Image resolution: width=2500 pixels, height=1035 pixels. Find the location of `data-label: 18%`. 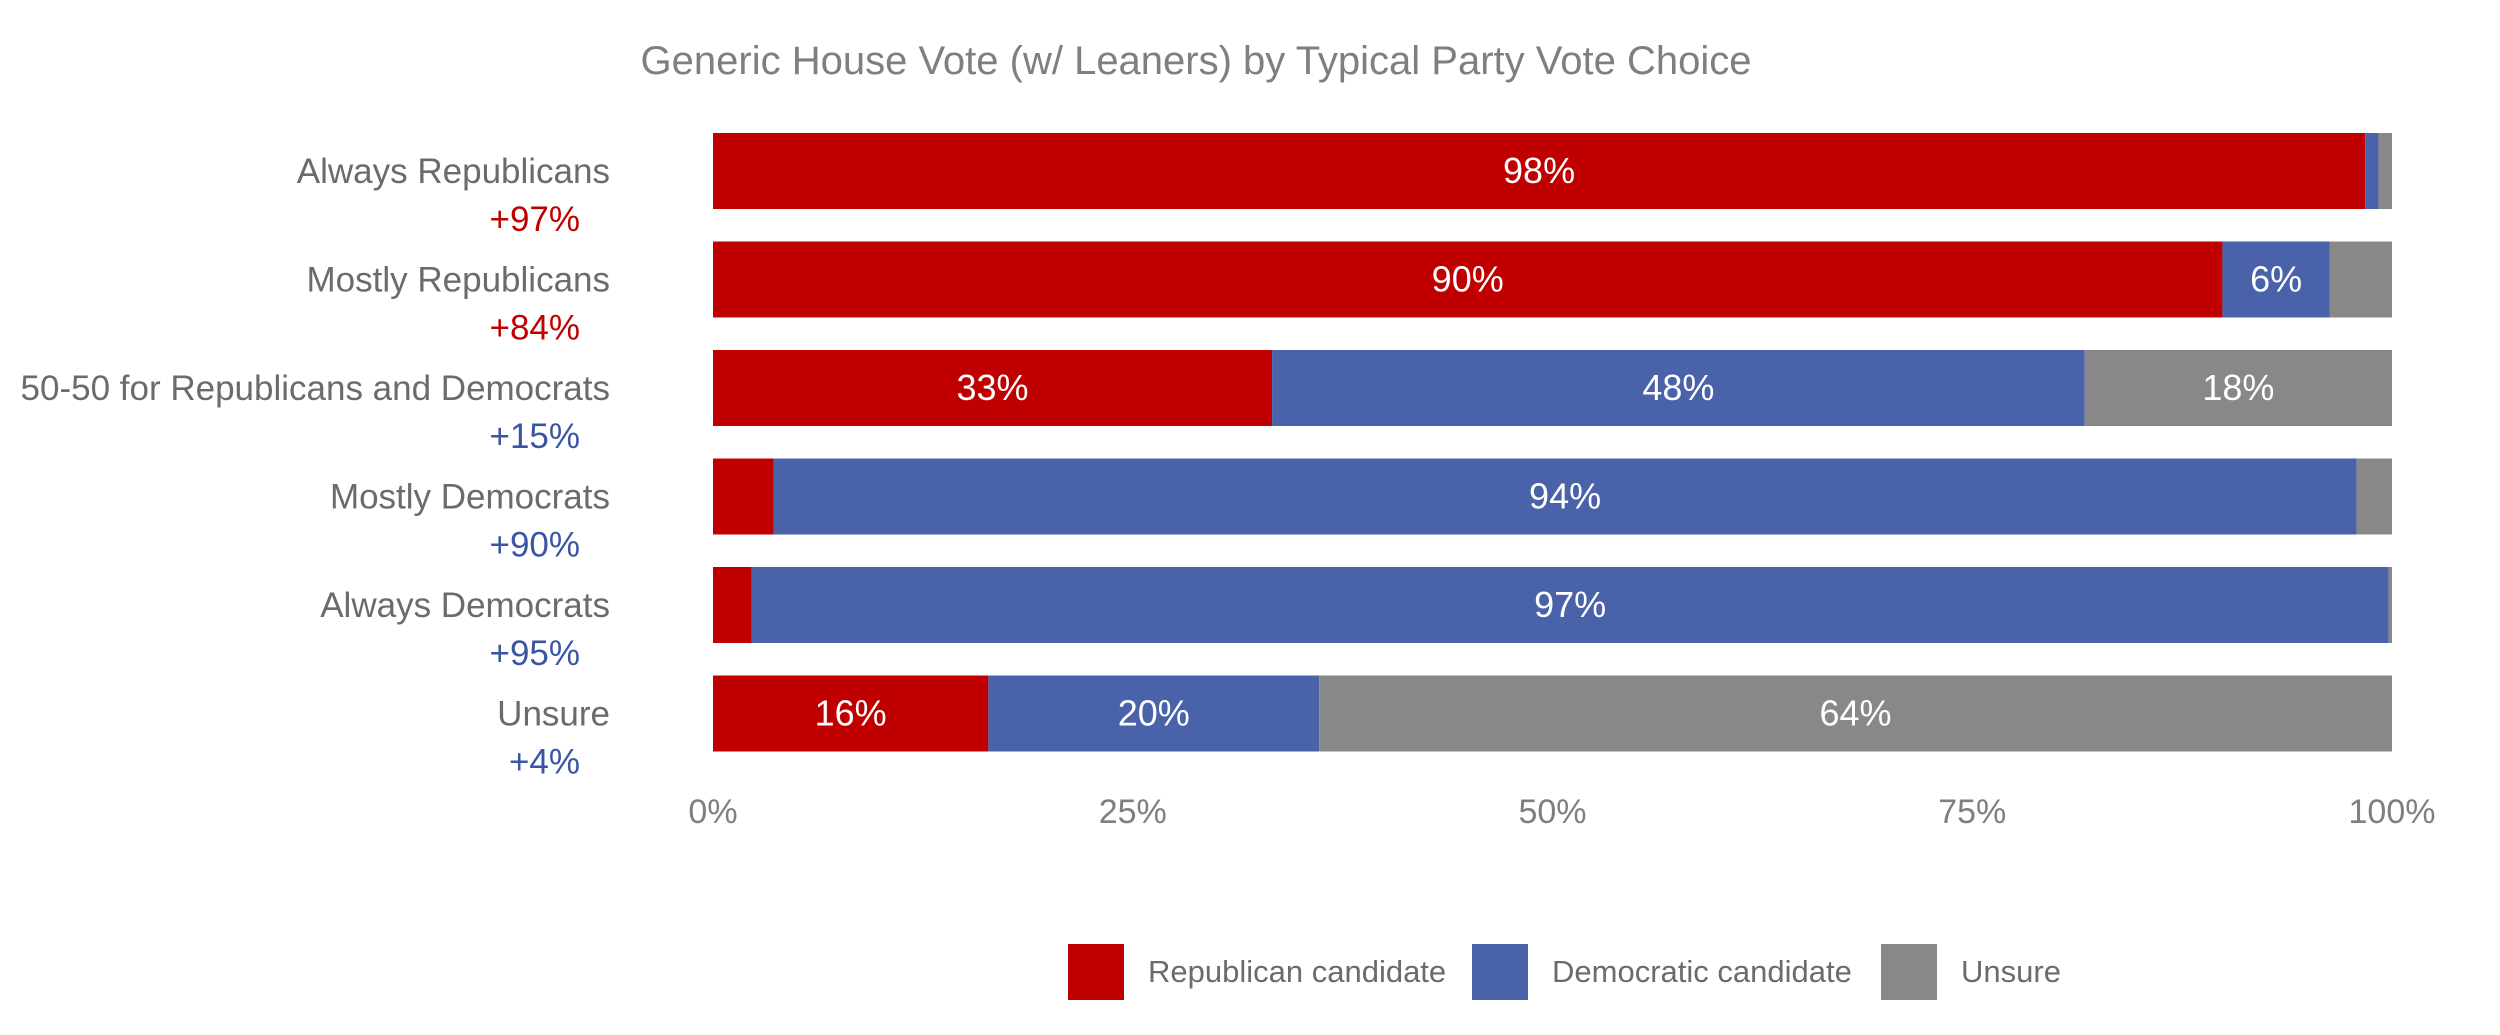

data-label: 18% is located at coordinates (2238, 387).